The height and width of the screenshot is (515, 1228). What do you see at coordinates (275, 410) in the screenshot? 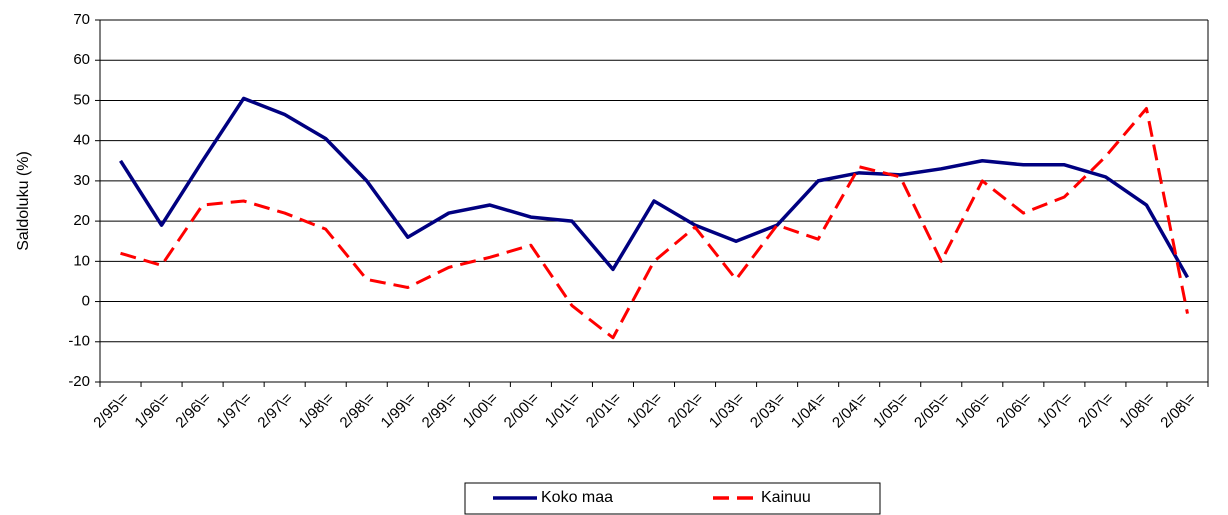
I see `x-tick-label: 2/97\=` at bounding box center [275, 410].